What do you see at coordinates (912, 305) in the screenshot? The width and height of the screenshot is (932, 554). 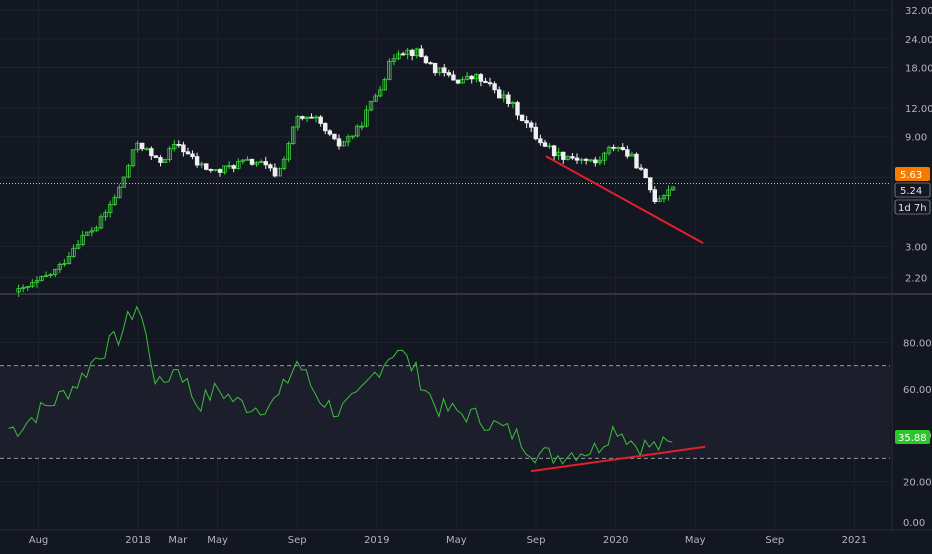 I see `axis-tags: 5.63 5.24 1d 7h 35.88` at bounding box center [912, 305].